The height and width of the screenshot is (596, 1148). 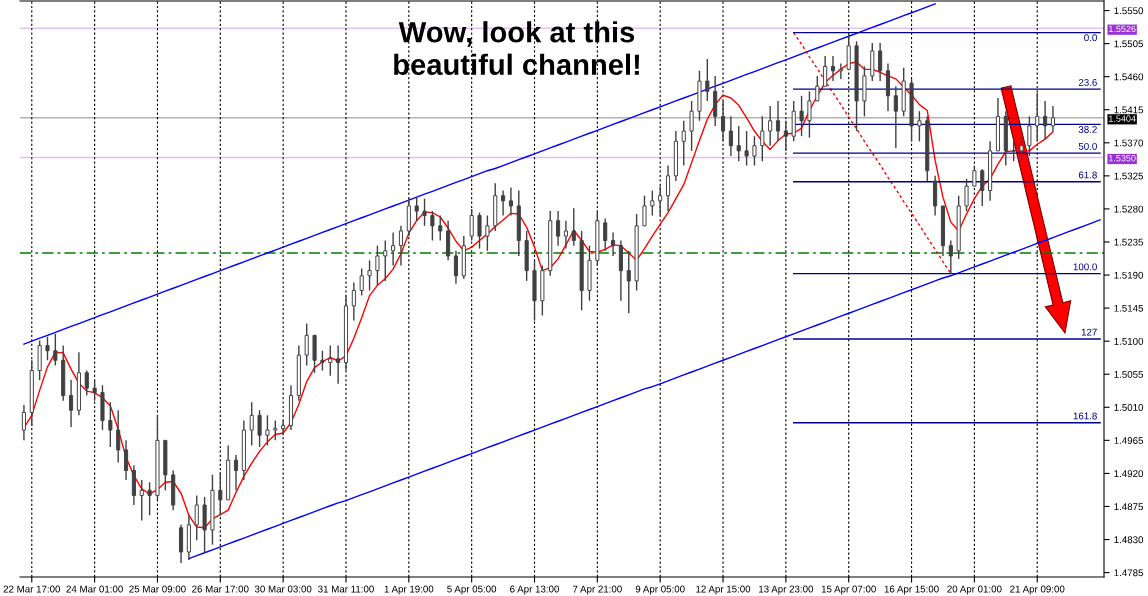 What do you see at coordinates (534, 590) in the screenshot?
I see `x-tick-label: 6 Apr 13:00` at bounding box center [534, 590].